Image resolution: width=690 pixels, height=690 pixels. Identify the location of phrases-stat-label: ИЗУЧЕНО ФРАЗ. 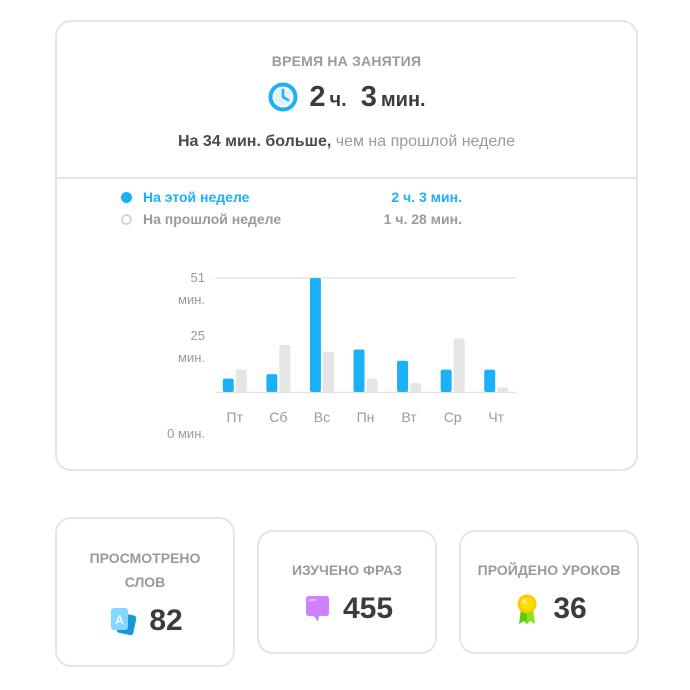
(346, 570).